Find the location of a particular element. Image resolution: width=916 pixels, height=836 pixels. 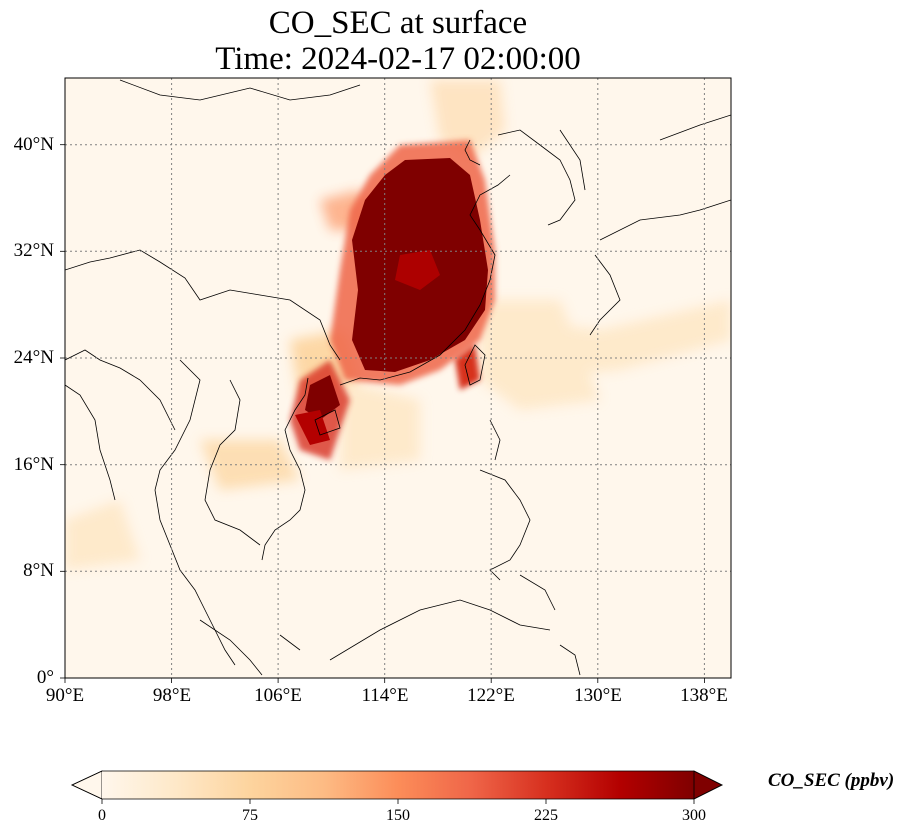

x-tick-label: 98°E is located at coordinates (172, 695).